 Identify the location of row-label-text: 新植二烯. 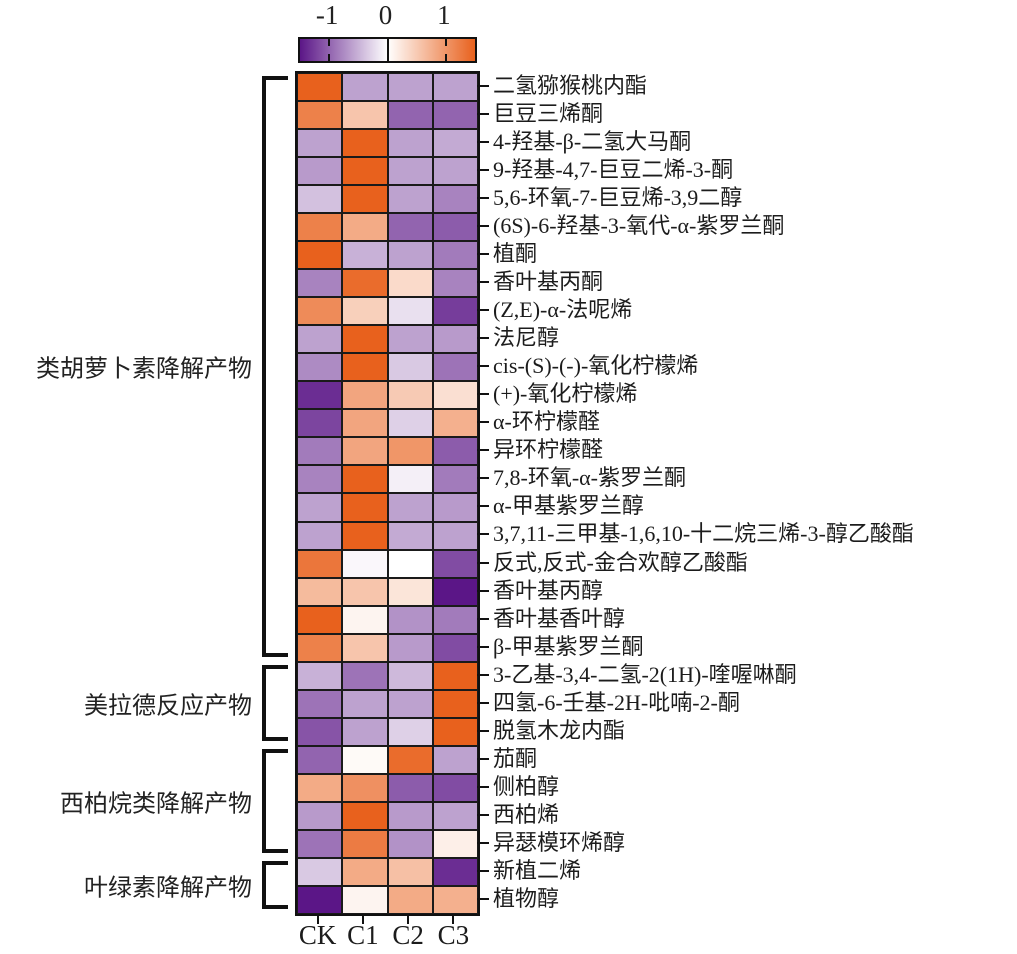
(537, 870).